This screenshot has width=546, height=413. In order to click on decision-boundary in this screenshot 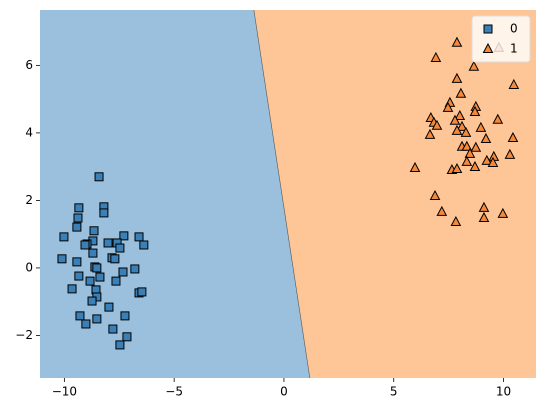, I will do `click(282, 194)`.